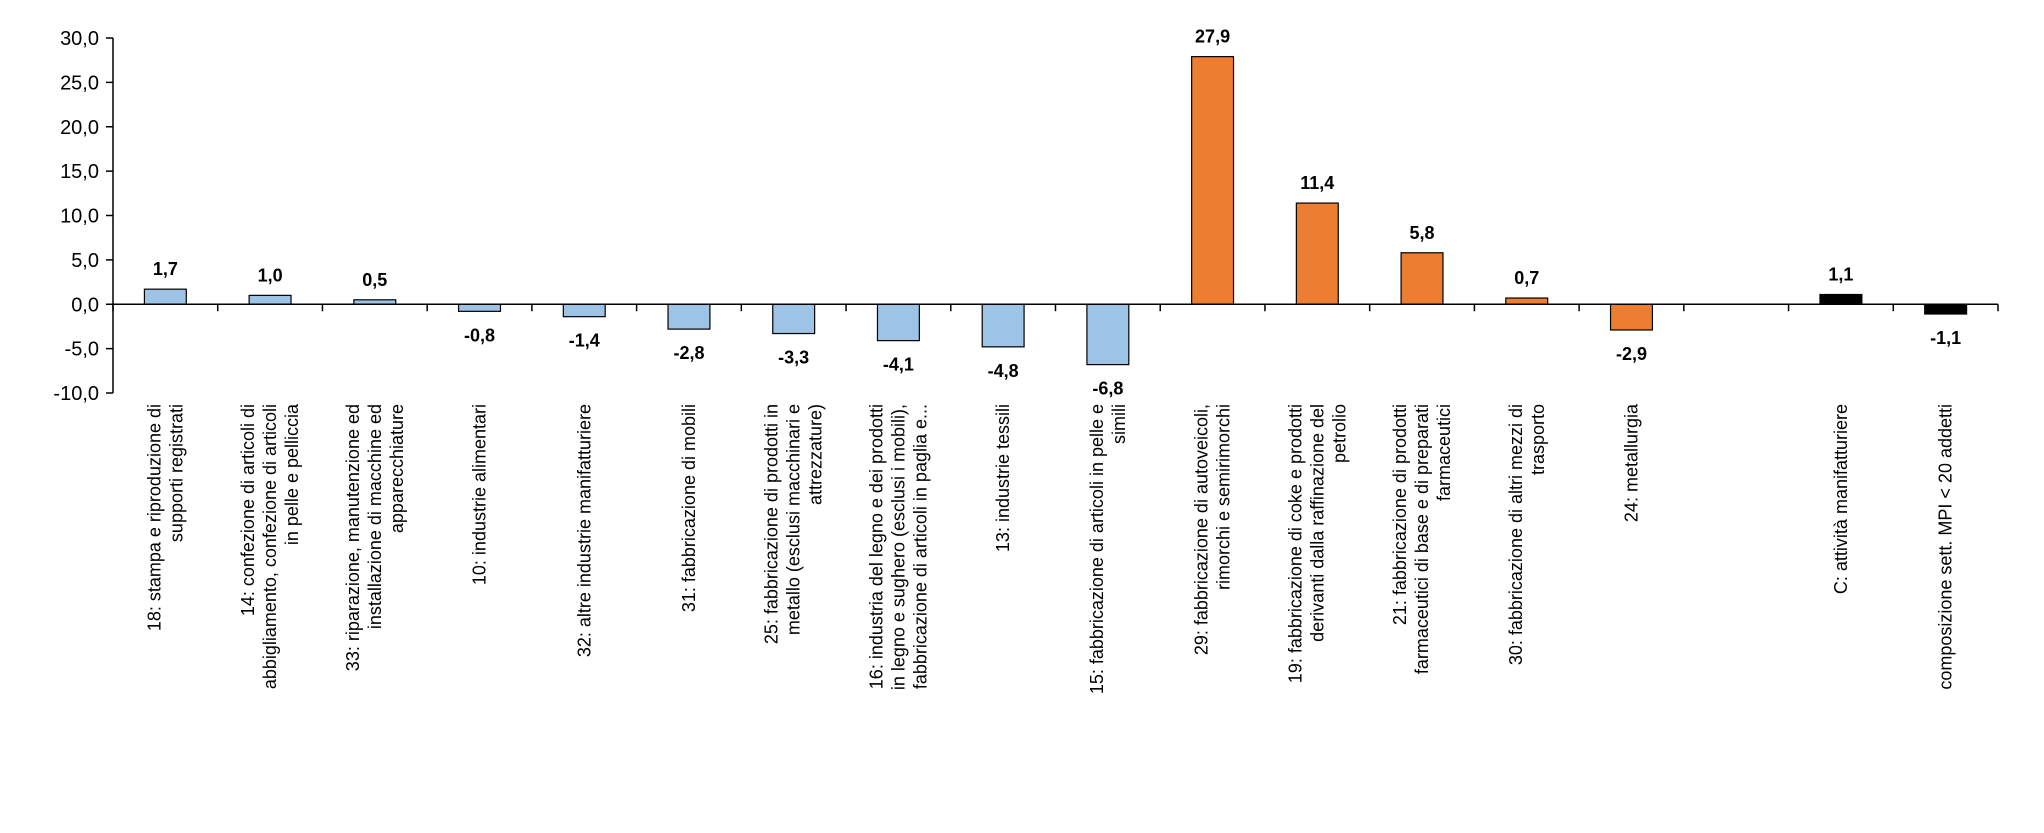 The height and width of the screenshot is (833, 2044). I want to click on data-label: 5,8, so click(1422, 233).